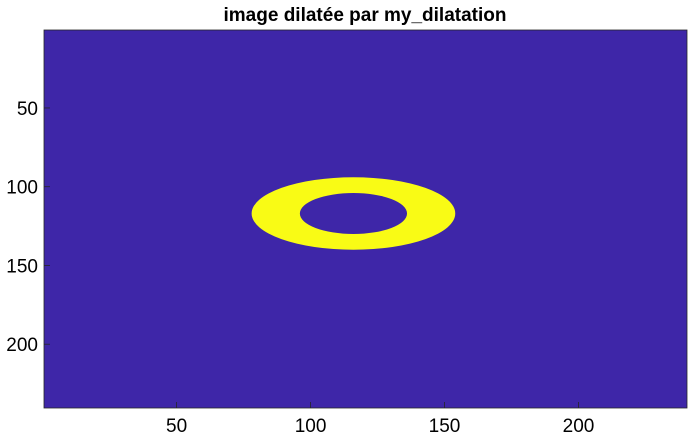 The width and height of the screenshot is (688, 441). Describe the element at coordinates (28, 227) in the screenshot. I see `y-axis-ticks: 50 100 150 200` at that location.